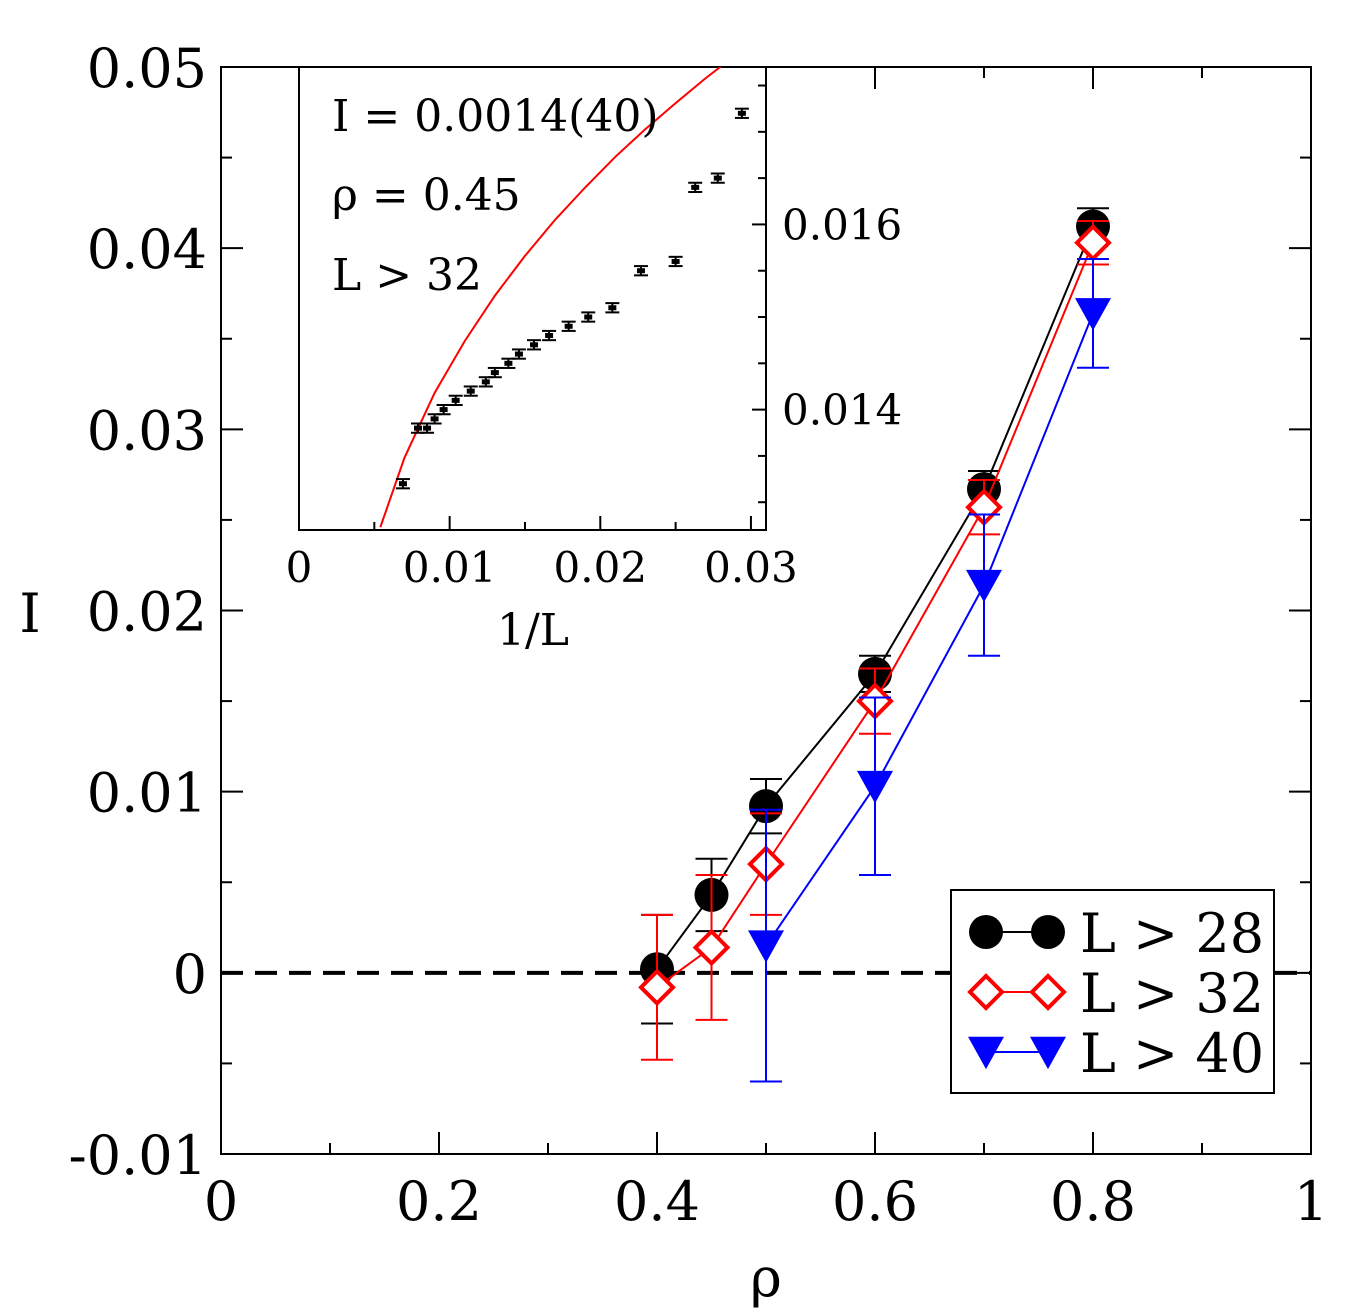 Image resolution: width=1356 pixels, height=1316 pixels. What do you see at coordinates (875, 1201) in the screenshot?
I see `x-tick-label: 0.6` at bounding box center [875, 1201].